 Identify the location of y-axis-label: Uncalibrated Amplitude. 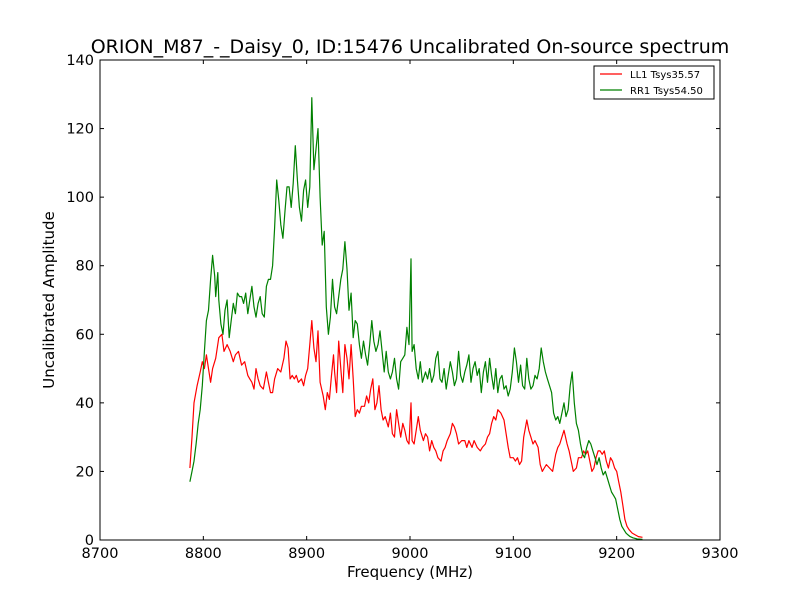
(49, 299).